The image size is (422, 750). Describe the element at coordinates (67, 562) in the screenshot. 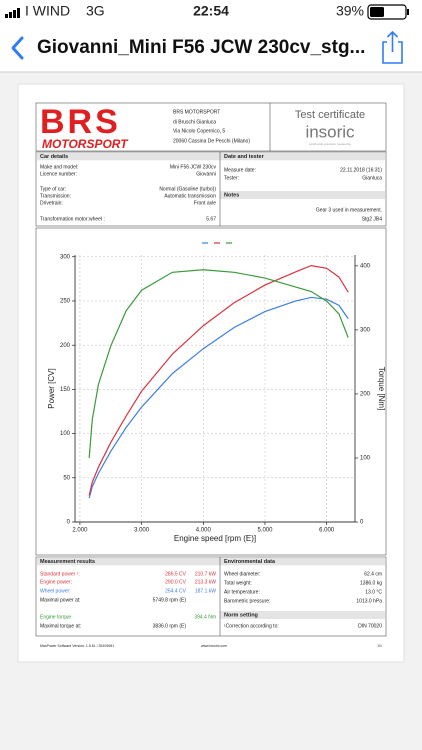

I see `section-title: Measurement results` at that location.